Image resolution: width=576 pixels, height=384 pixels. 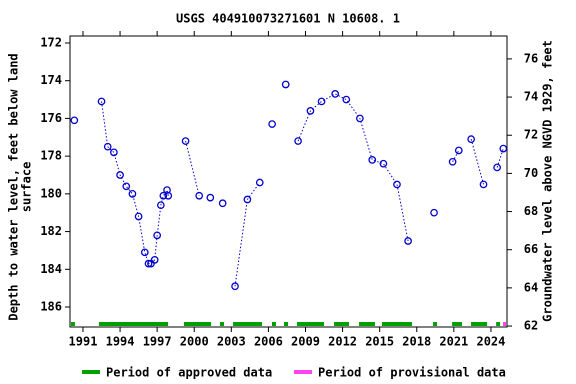 What do you see at coordinates (51, 42) in the screenshot?
I see `y-tick-label: 172` at bounding box center [51, 42].